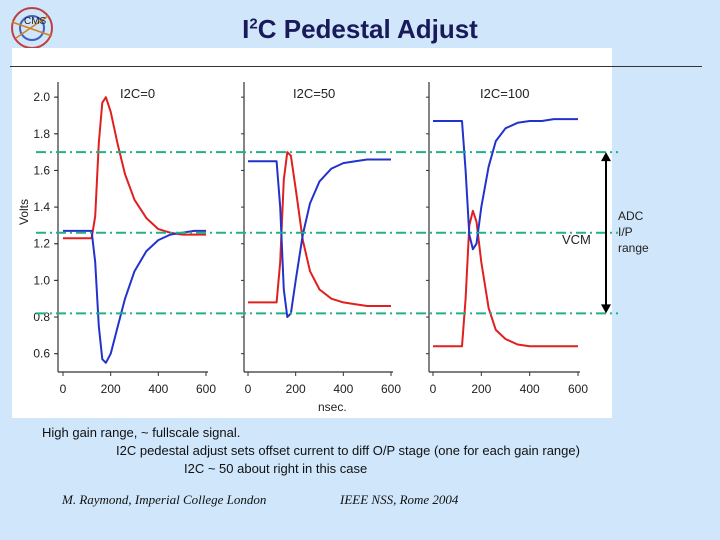 The width and height of the screenshot is (720, 540). Describe the element at coordinates (41, 134) in the screenshot. I see `y-tick-label: 1.8` at that location.